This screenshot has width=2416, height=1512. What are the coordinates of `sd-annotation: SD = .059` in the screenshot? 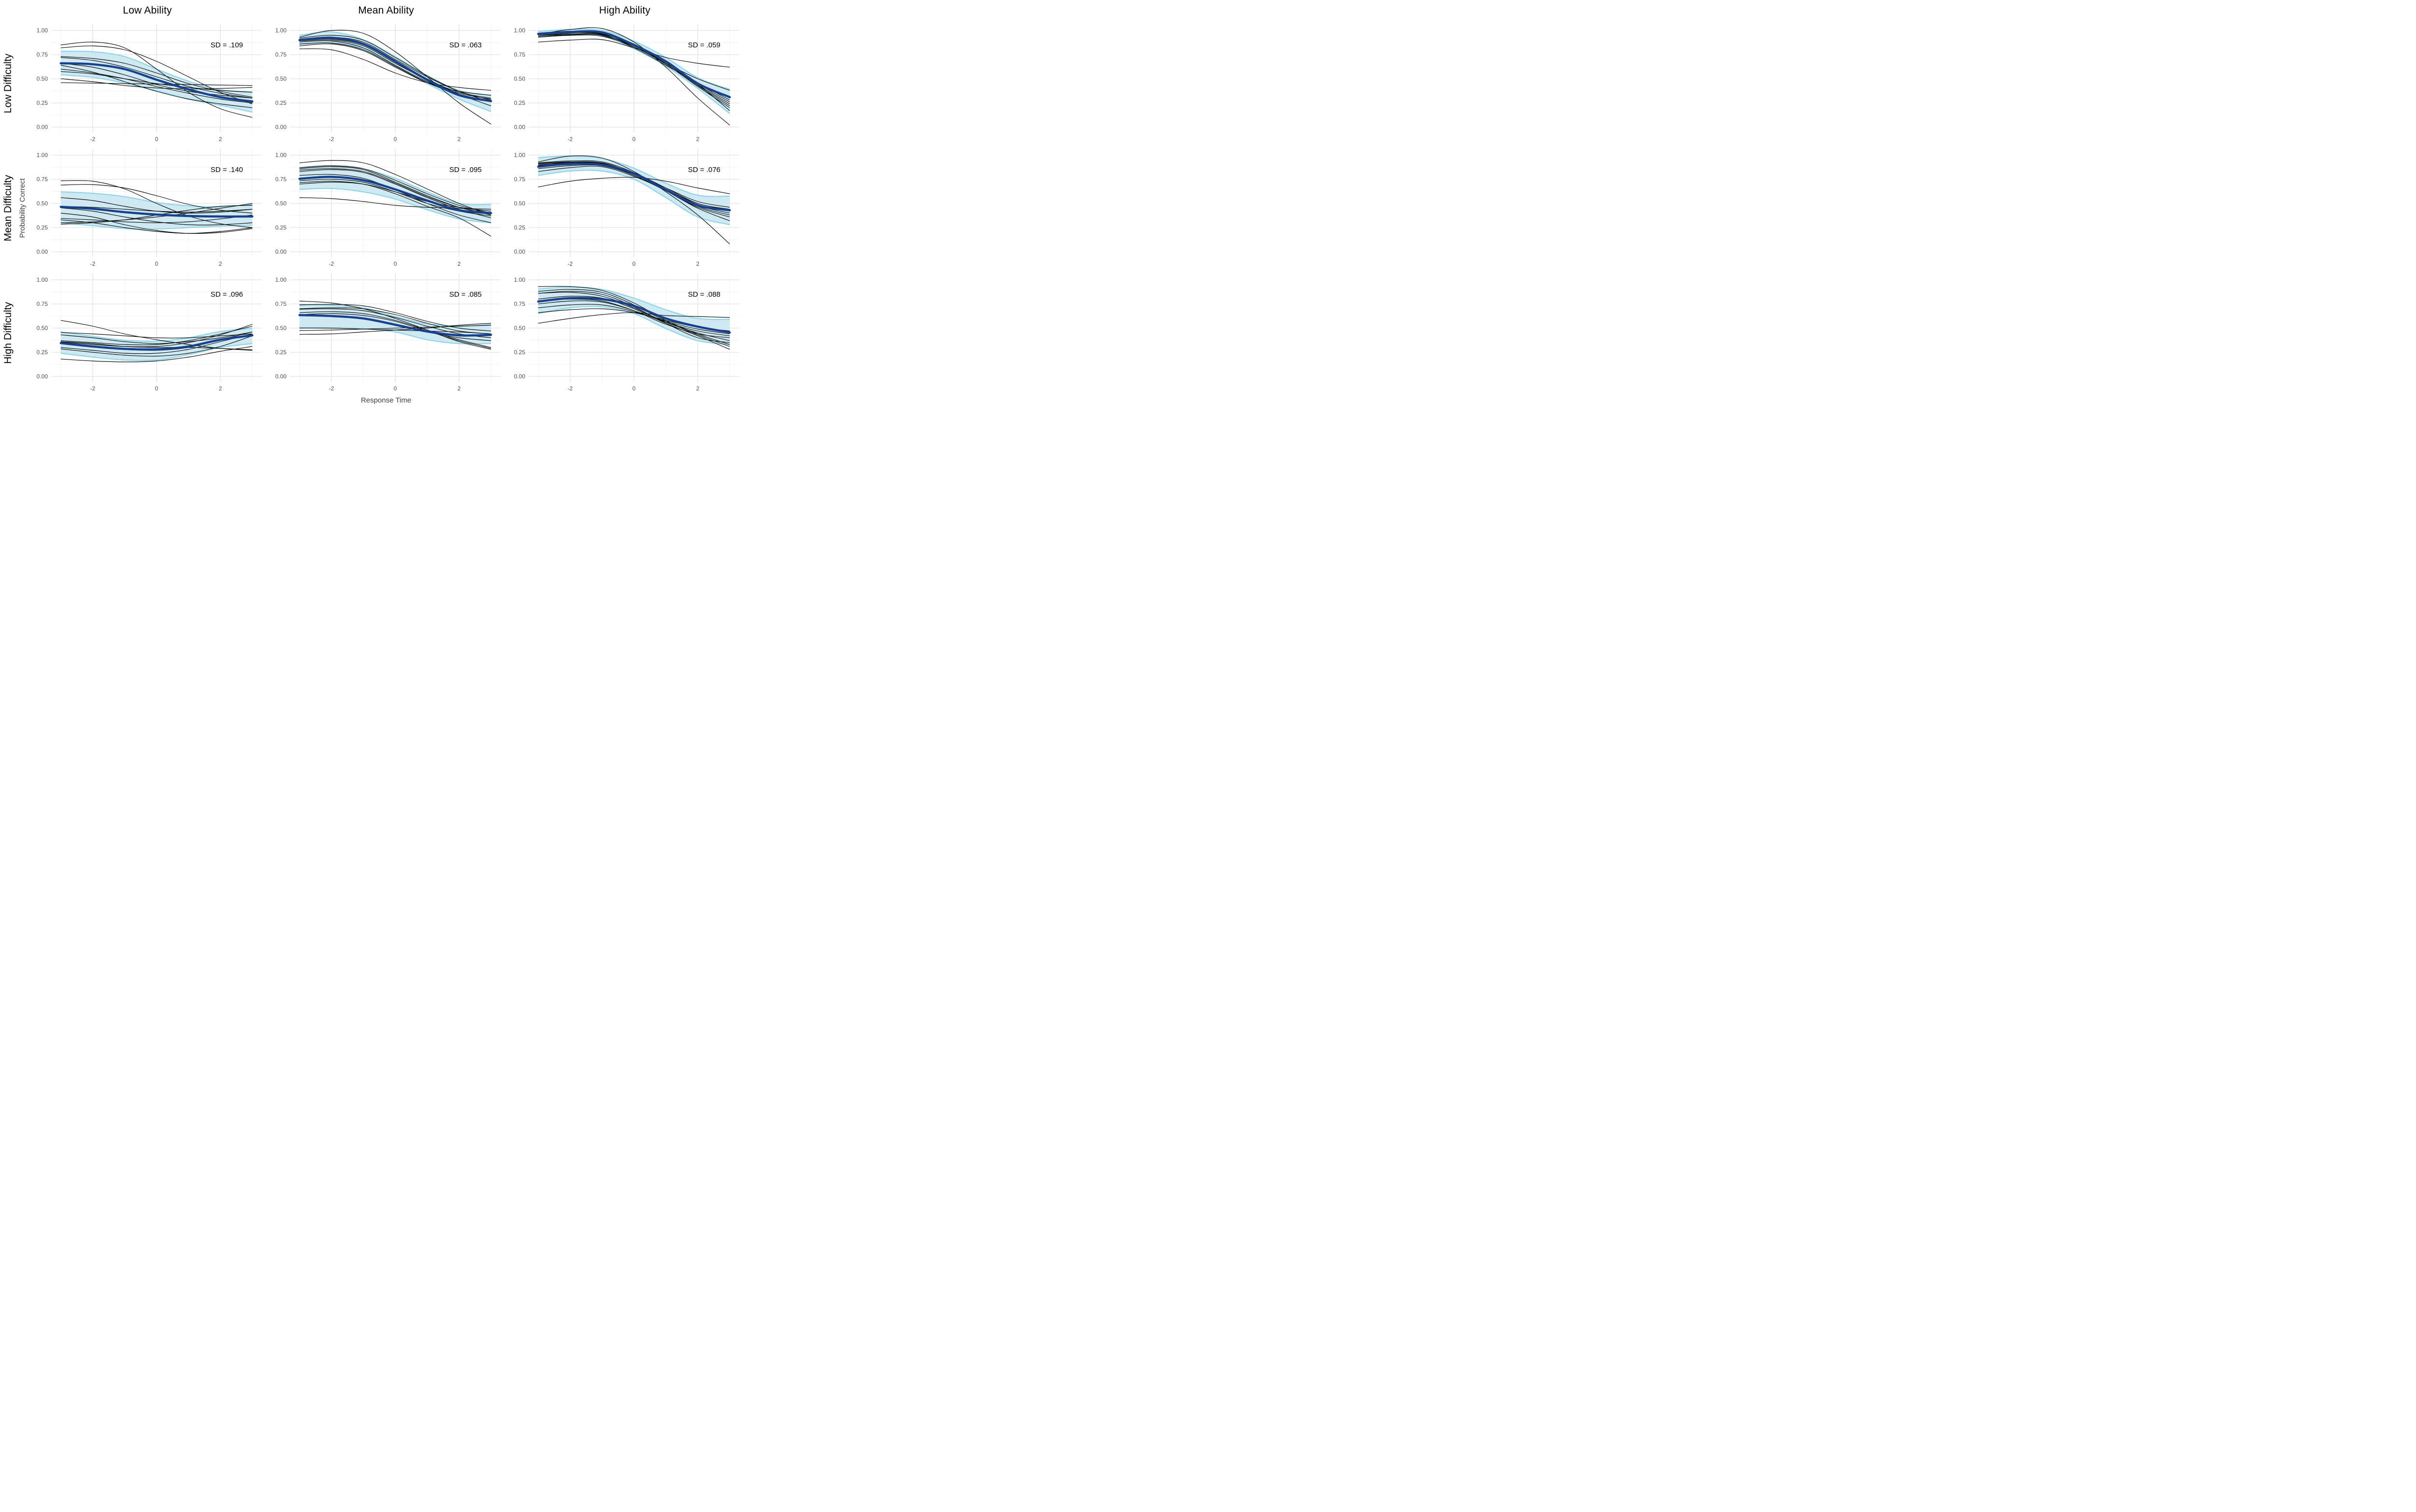 It's located at (704, 45).